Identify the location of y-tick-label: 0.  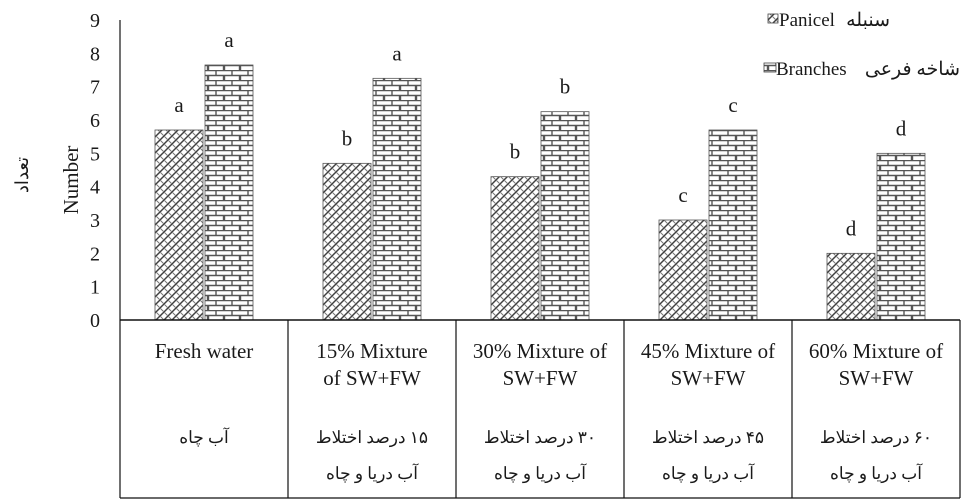
(95, 321).